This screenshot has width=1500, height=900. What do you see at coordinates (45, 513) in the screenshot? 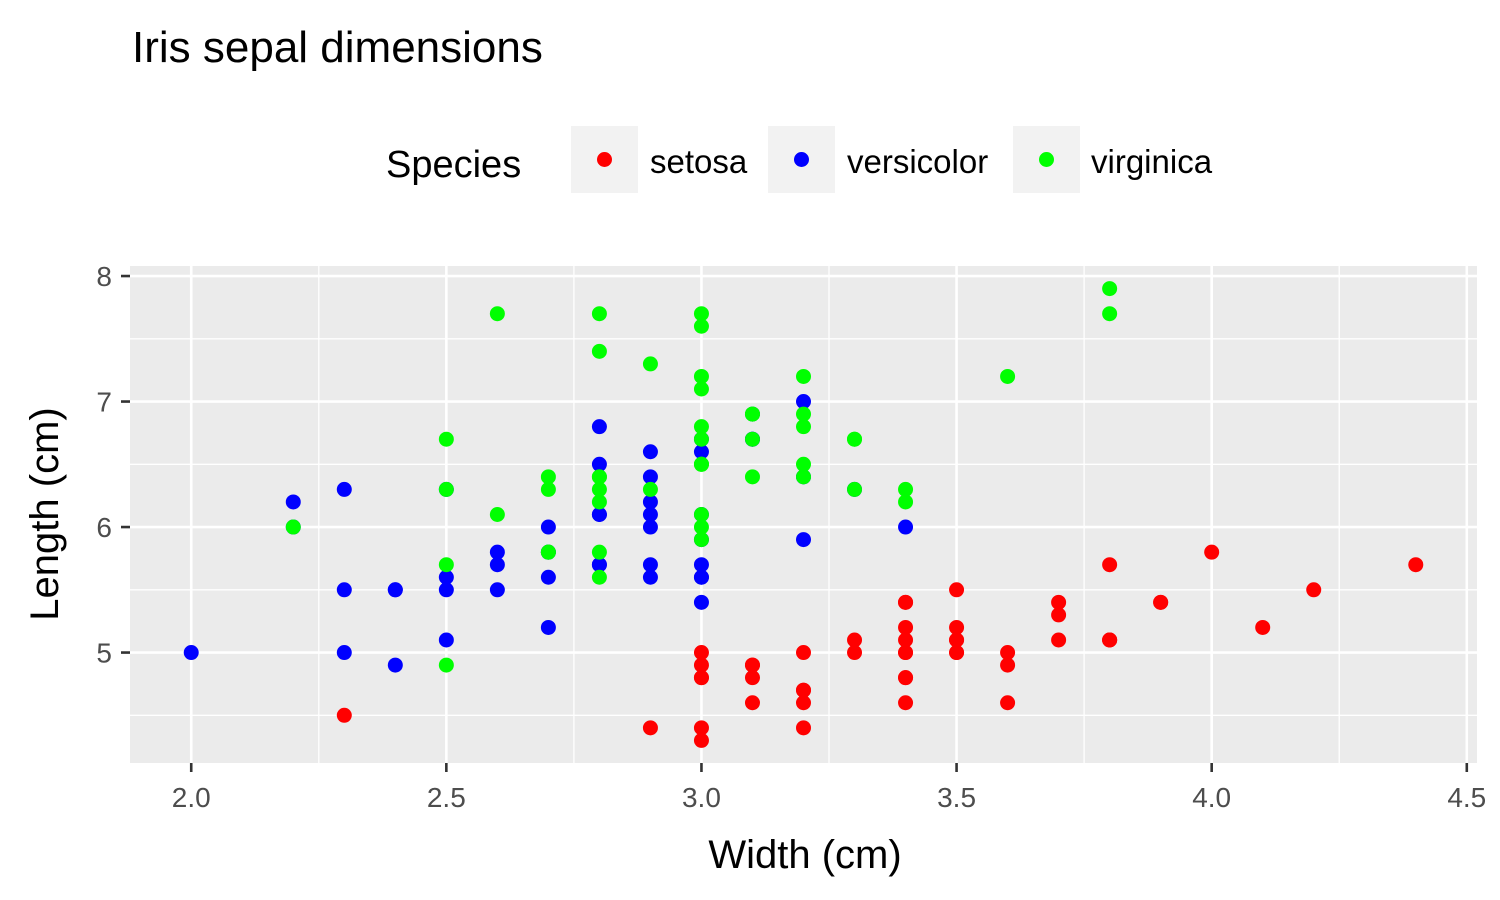
I see `y-axis-label: Length (cm)` at bounding box center [45, 513].